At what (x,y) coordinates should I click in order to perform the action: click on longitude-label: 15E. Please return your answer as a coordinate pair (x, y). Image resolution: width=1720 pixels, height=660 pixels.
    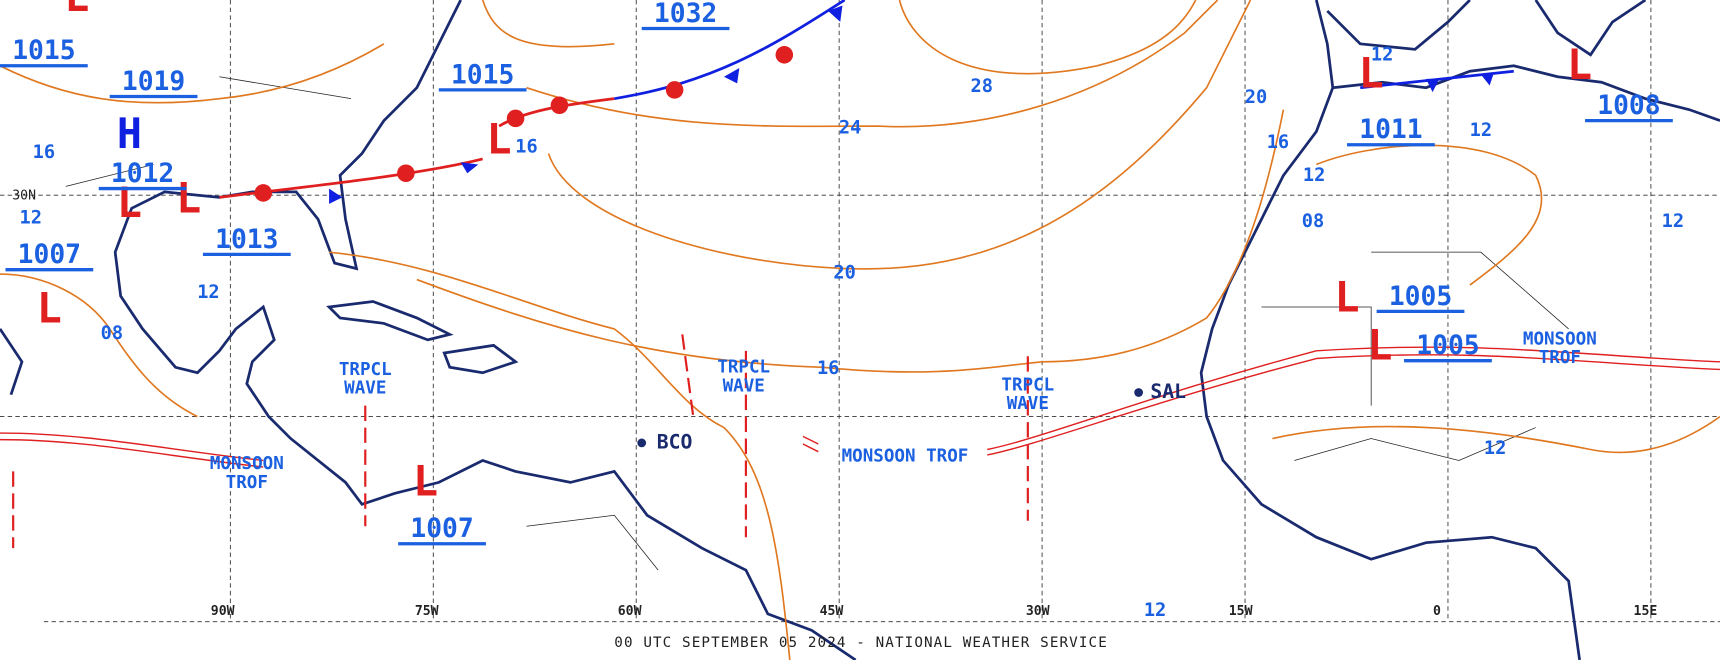
    Looking at the image, I should click on (1646, 611).